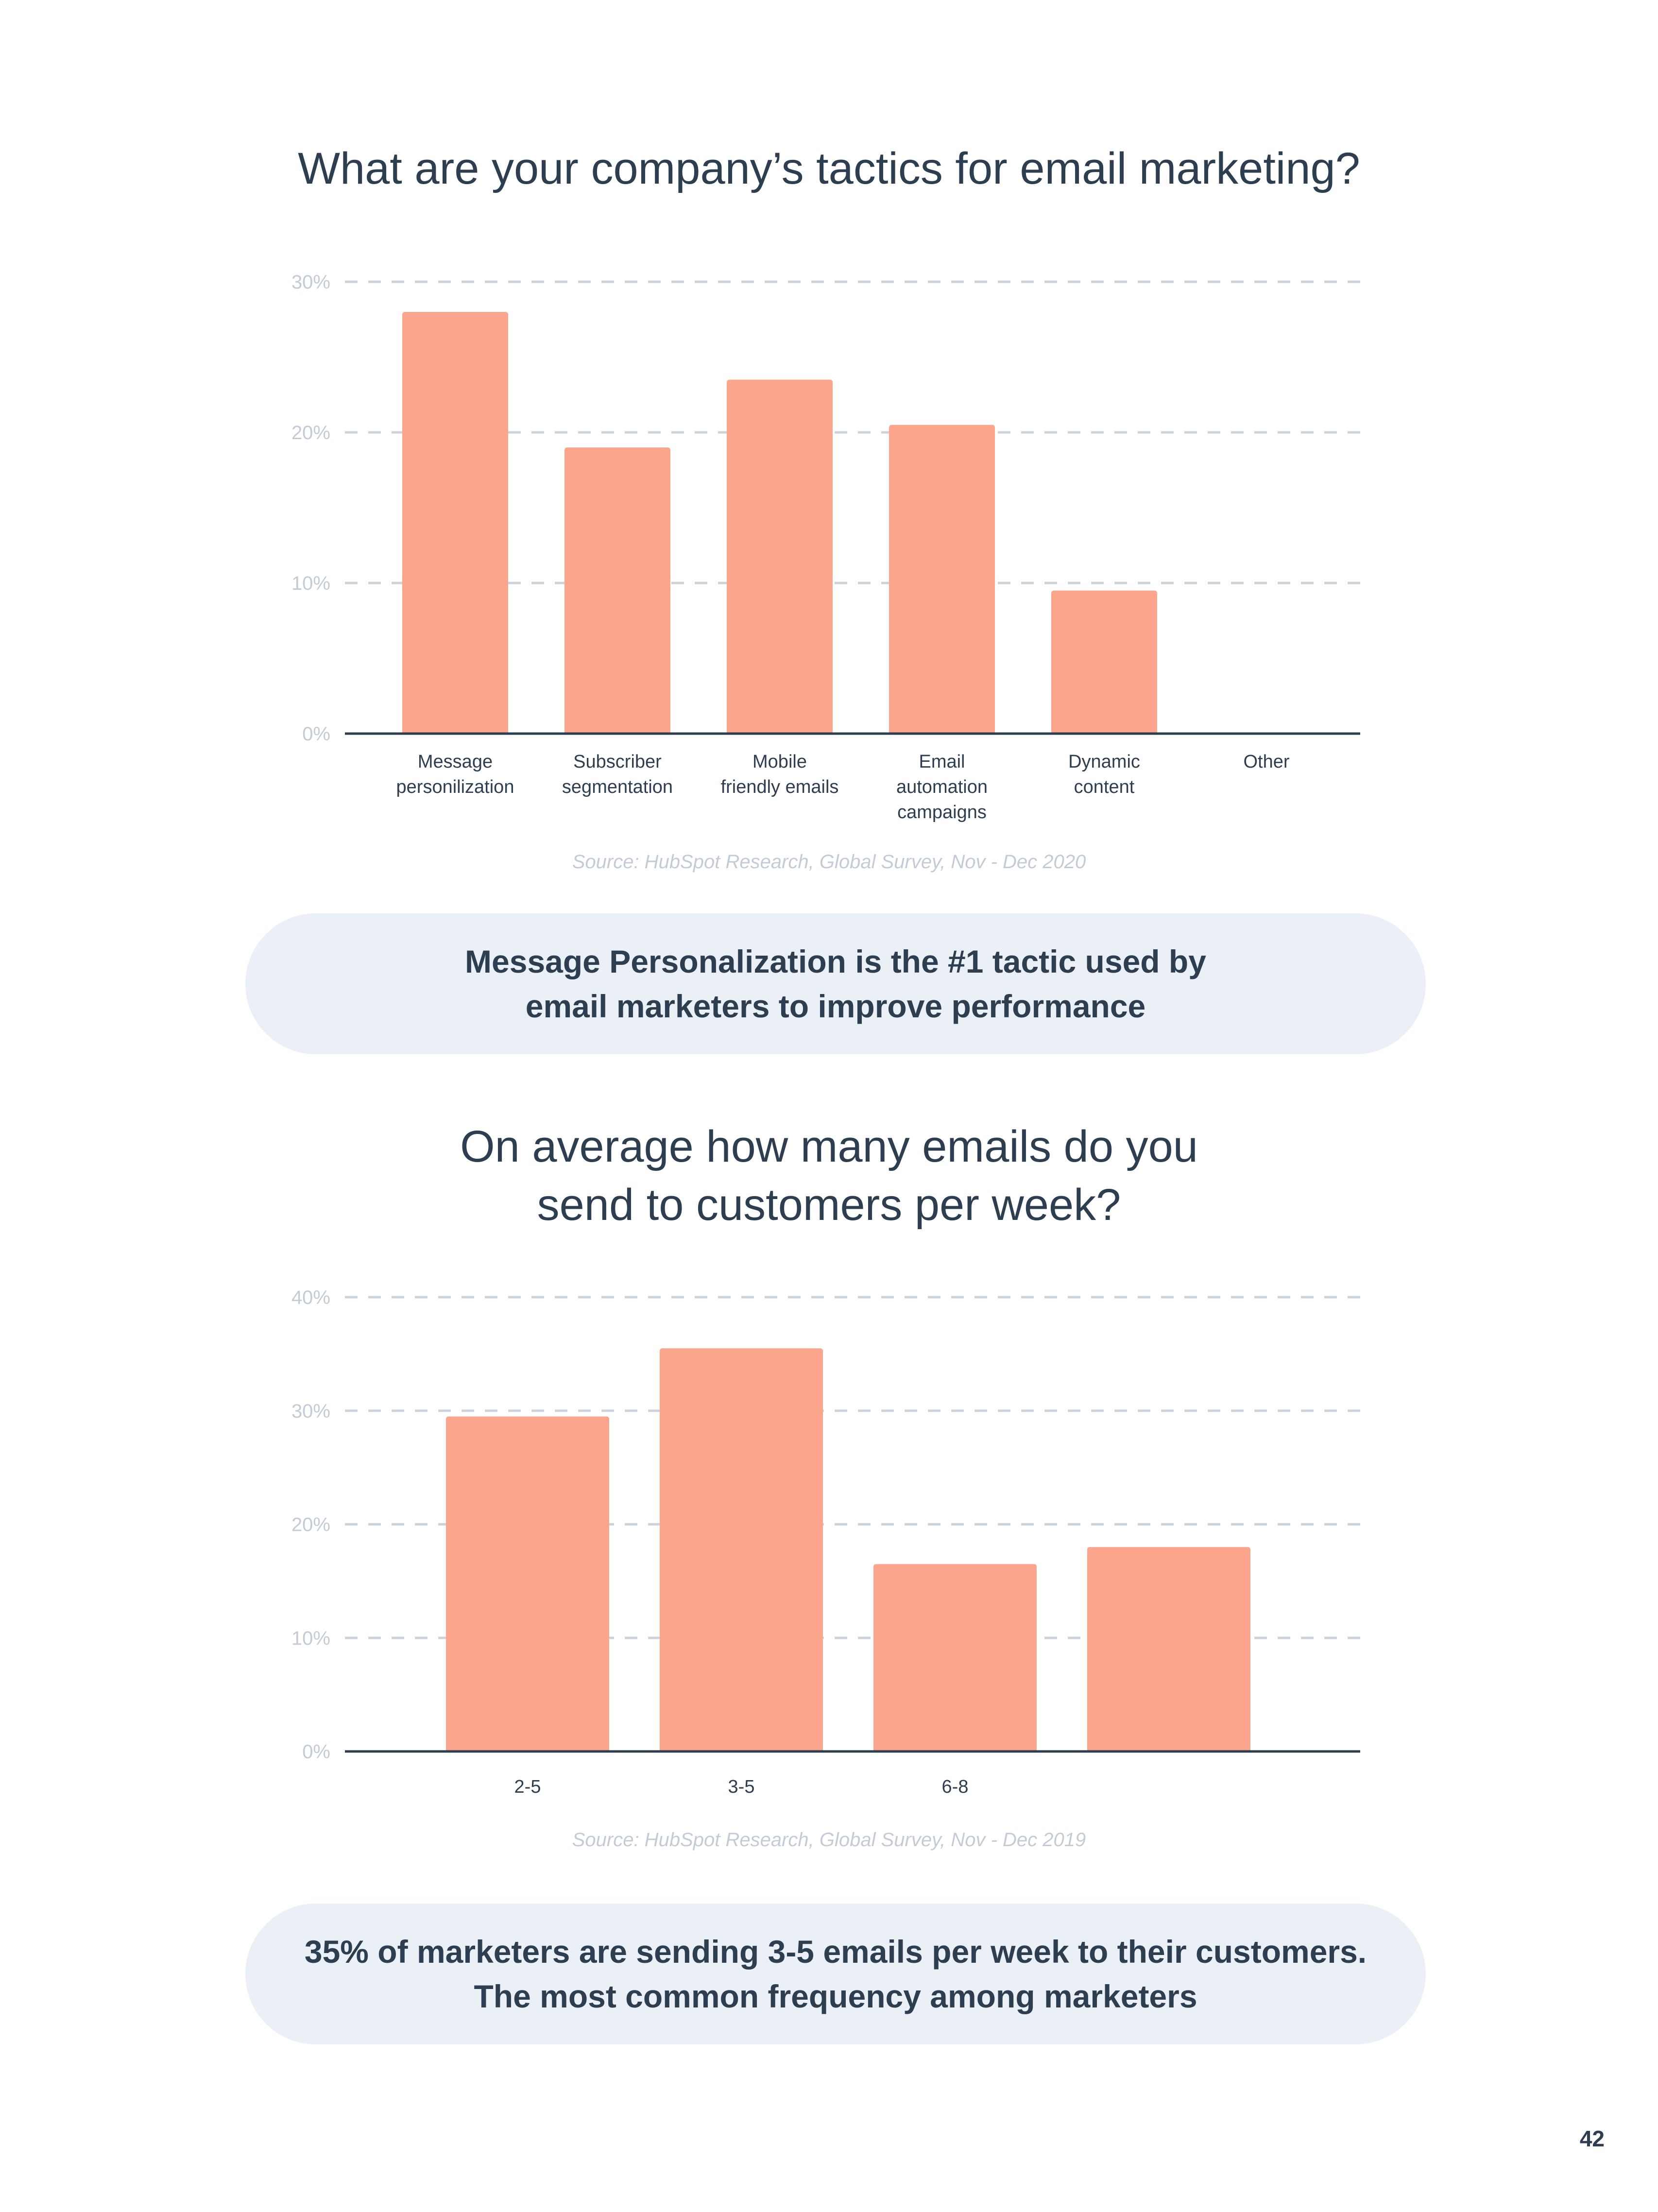 This screenshot has height=2212, width=1658. I want to click on chart1-ytick: 0%, so click(316, 734).